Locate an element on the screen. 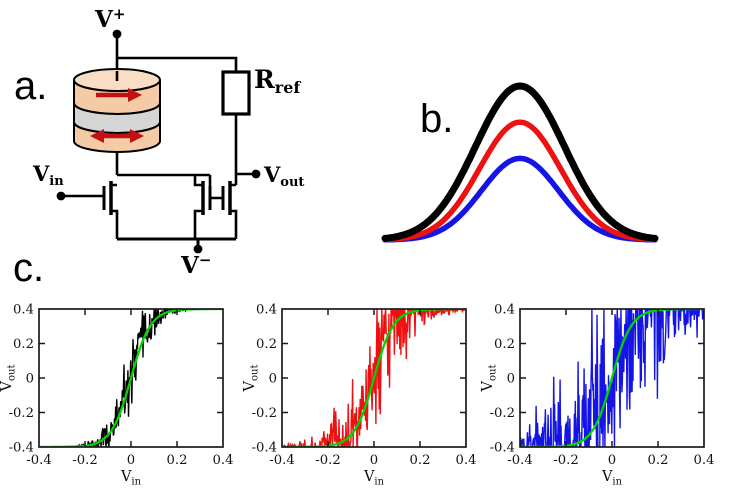  v-in-label: Vin is located at coordinates (48, 175).